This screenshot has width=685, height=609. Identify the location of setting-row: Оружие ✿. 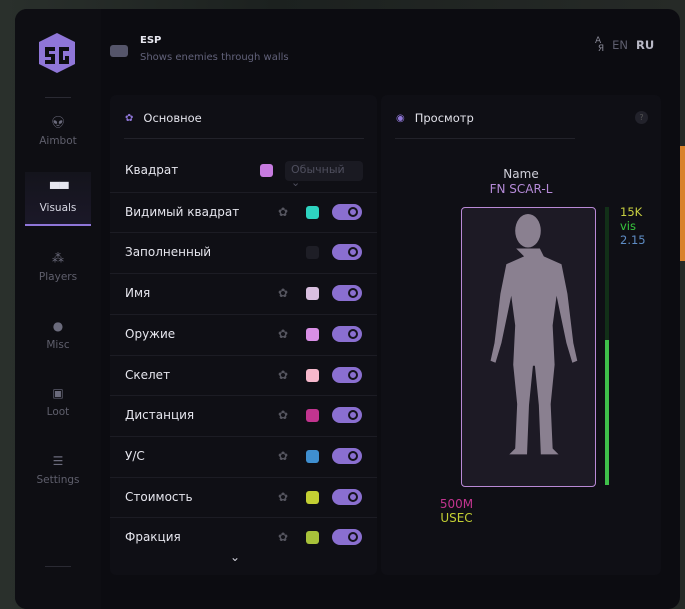
(243, 333).